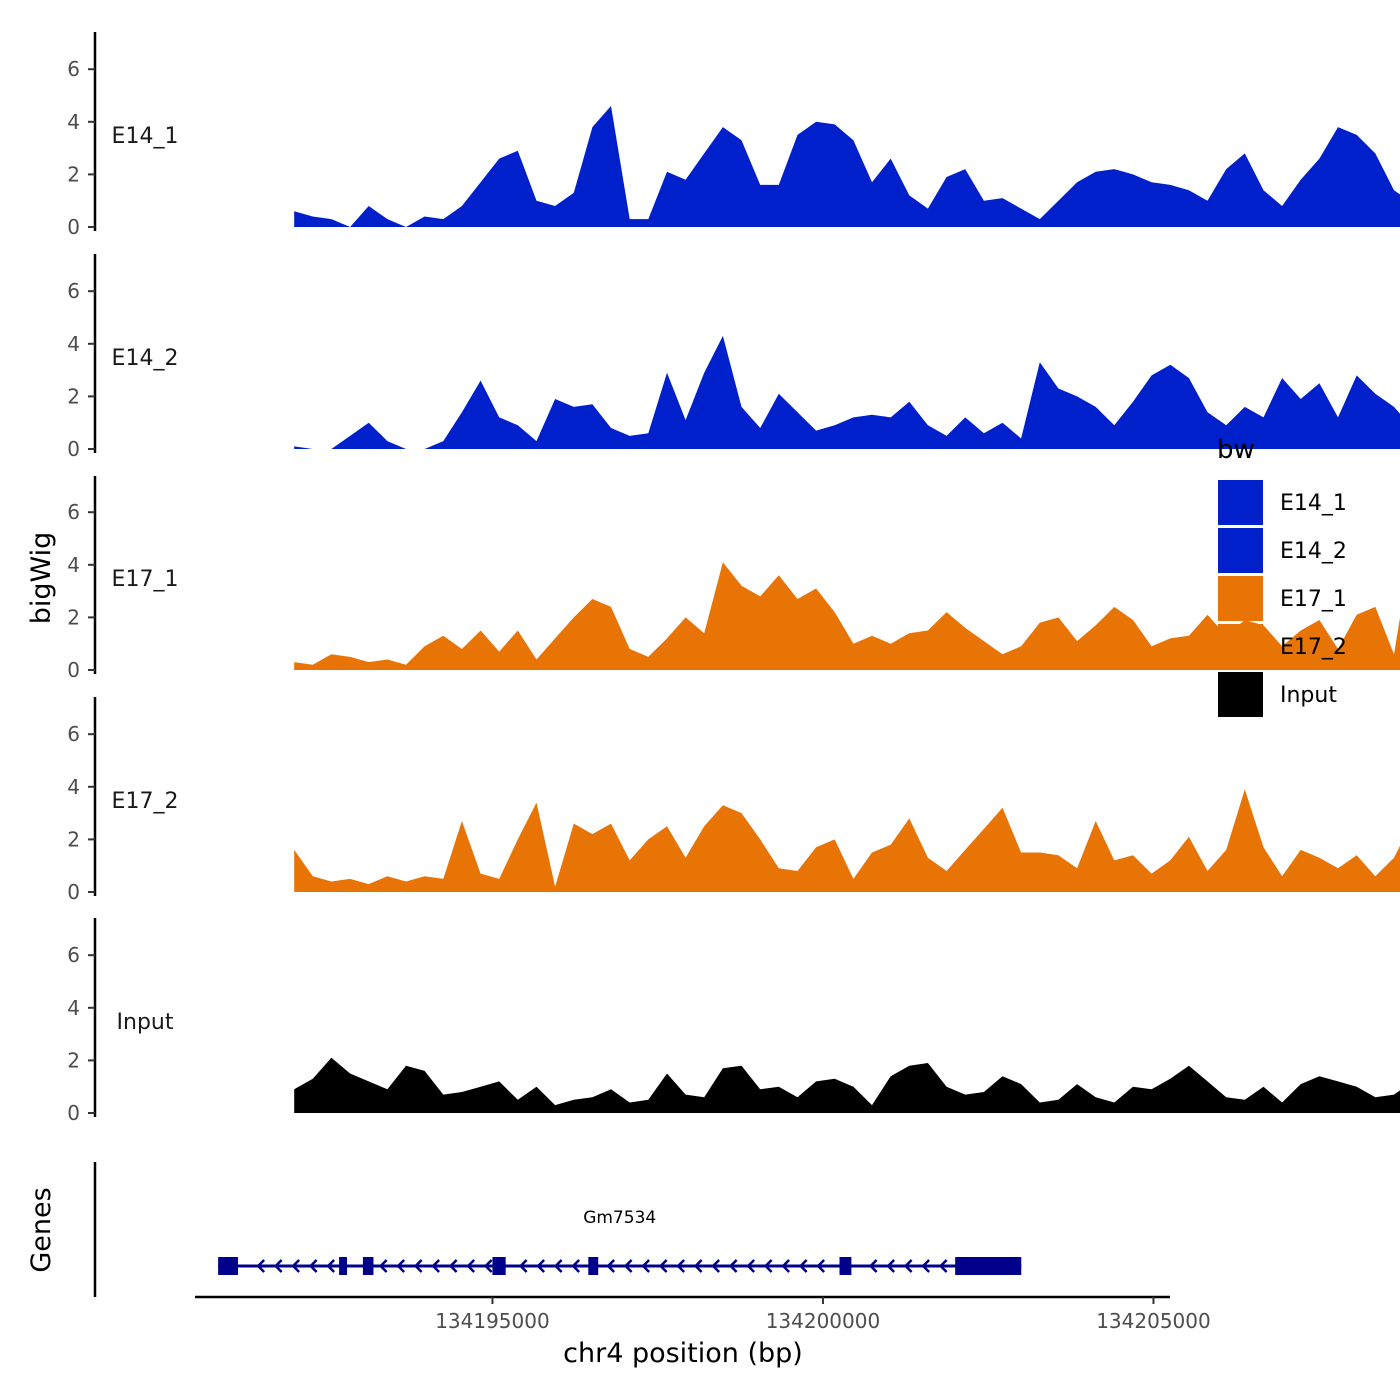  I want to click on legend-key-input, so click(1240, 694).